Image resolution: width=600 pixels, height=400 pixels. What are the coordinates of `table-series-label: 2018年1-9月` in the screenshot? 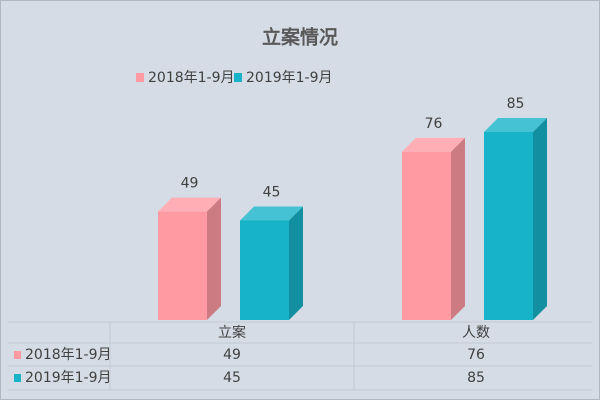 It's located at (68, 355).